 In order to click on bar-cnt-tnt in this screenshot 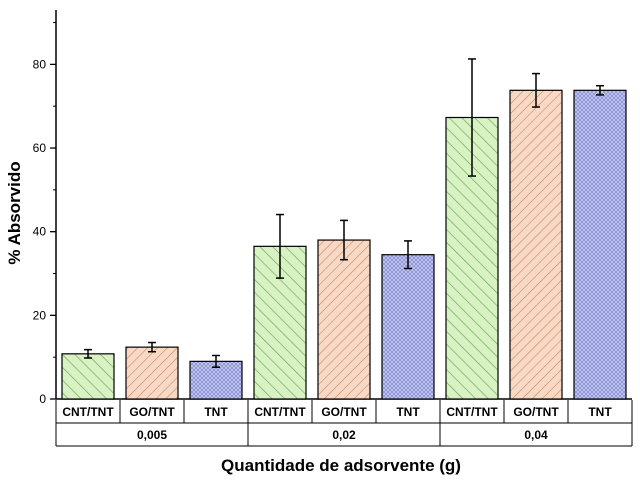, I will do `click(88, 376)`.